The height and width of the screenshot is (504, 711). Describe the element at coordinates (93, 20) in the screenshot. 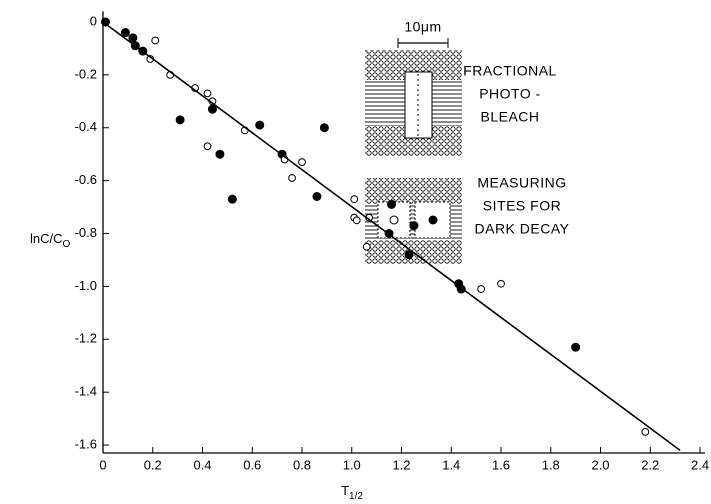

I see `y-tick-label: 0` at that location.